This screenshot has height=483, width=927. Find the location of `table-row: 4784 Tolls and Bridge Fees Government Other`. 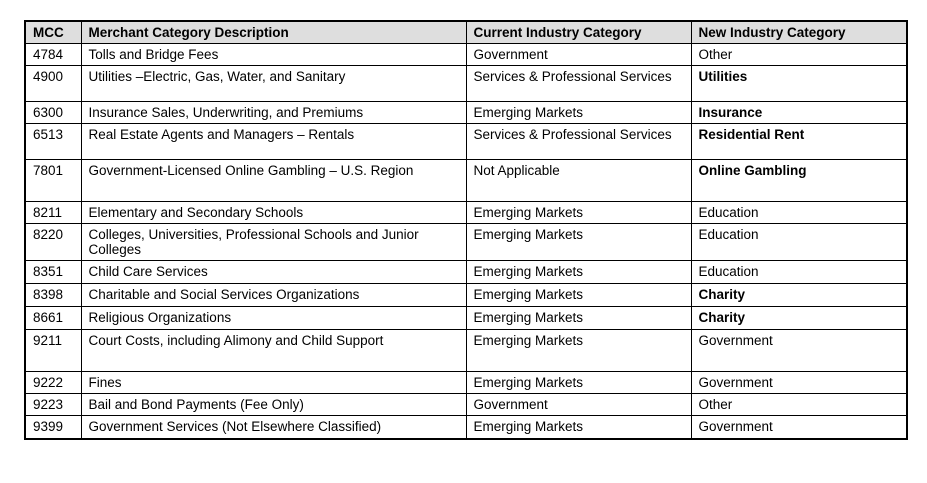

table-row: 4784 Tolls and Bridge Fees Government Other is located at coordinates (466, 54).